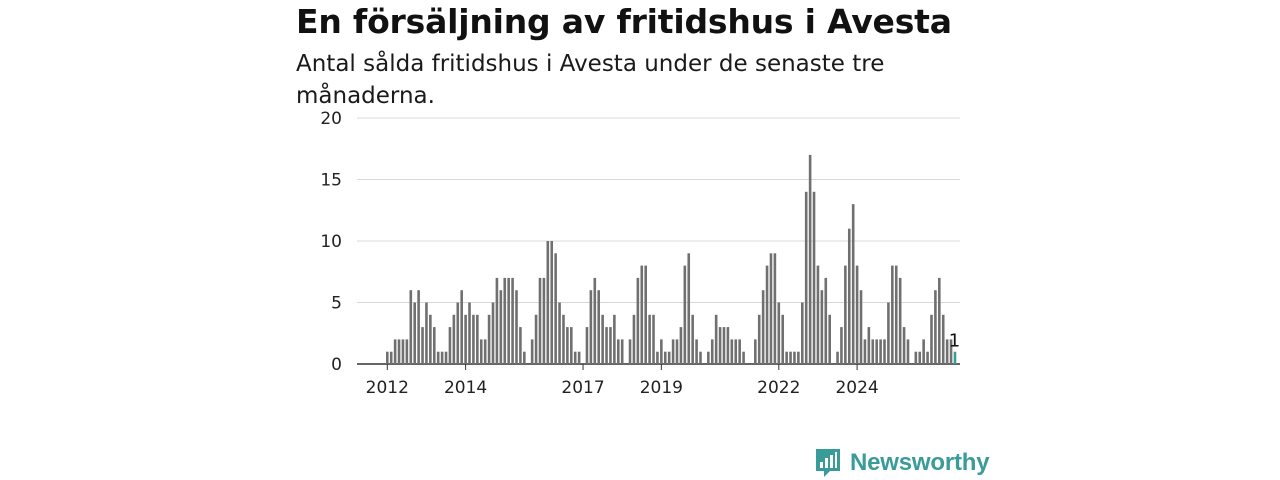  What do you see at coordinates (920, 462) in the screenshot?
I see `newsworthy-logo-text: Newsworthy` at bounding box center [920, 462].